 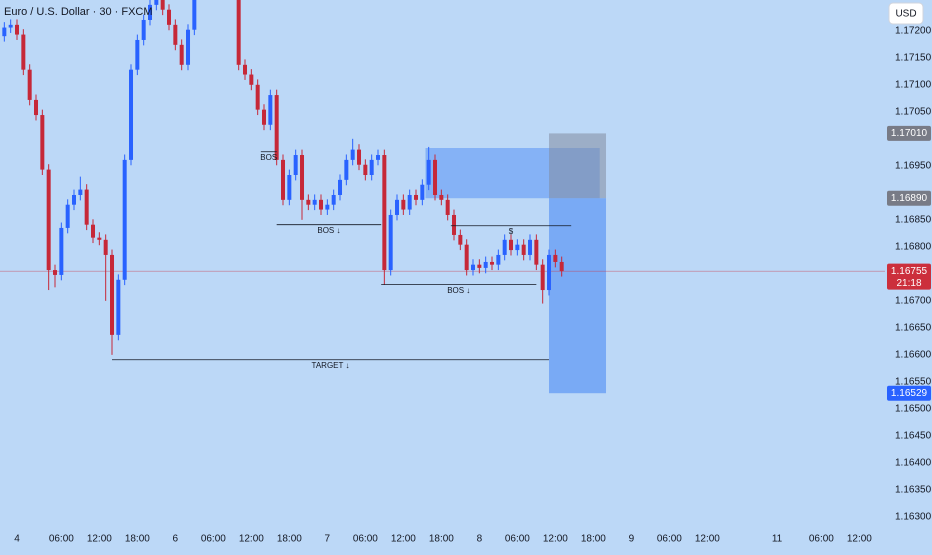 I want to click on level-label: BOS, so click(x=268, y=157).